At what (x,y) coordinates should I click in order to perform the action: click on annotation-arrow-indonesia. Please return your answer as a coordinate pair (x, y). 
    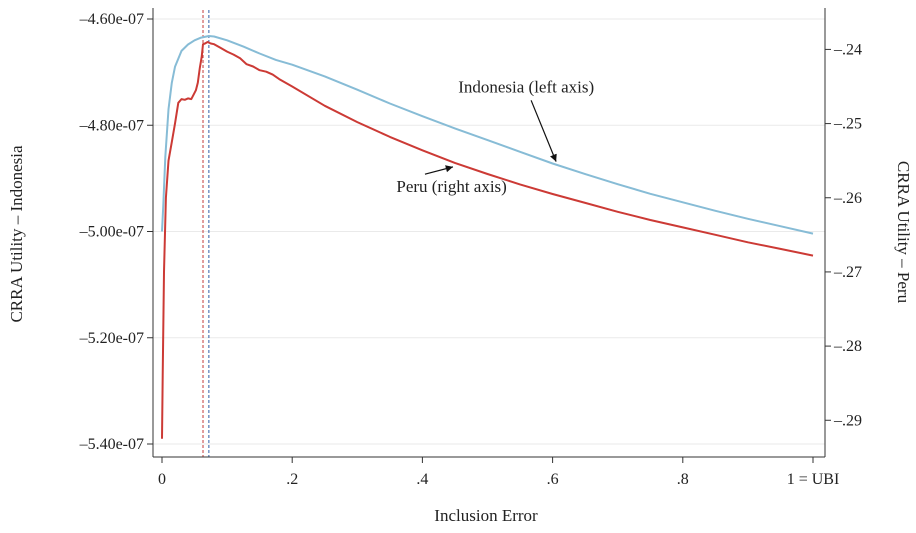
    Looking at the image, I should click on (543, 131).